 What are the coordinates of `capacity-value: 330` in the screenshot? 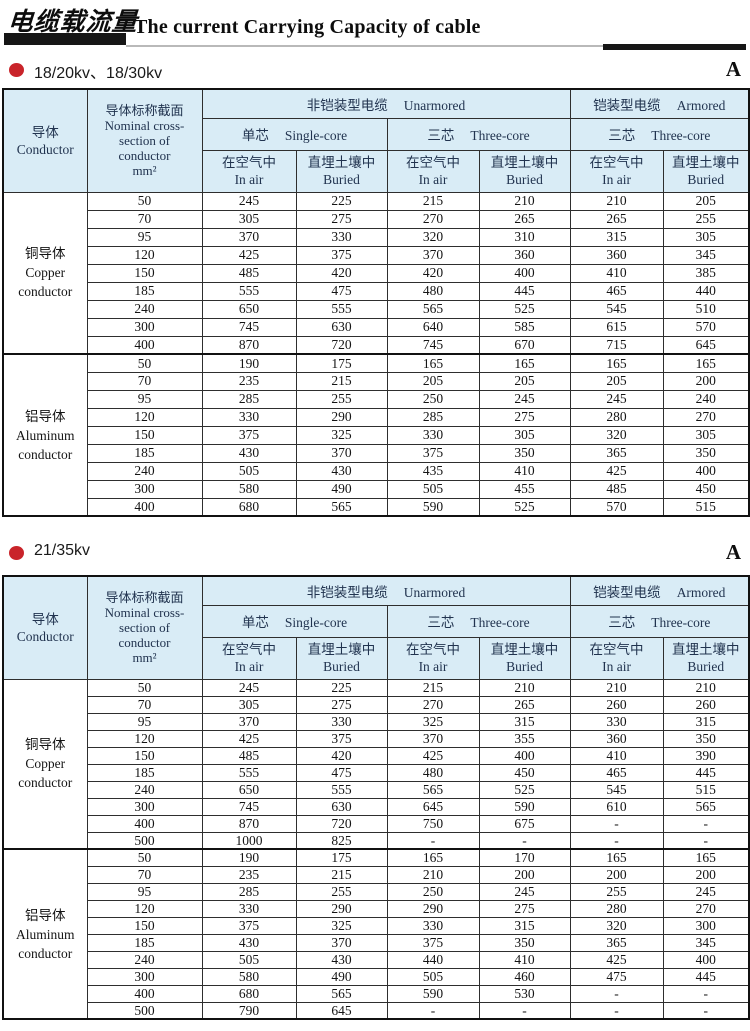 It's located at (249, 908).